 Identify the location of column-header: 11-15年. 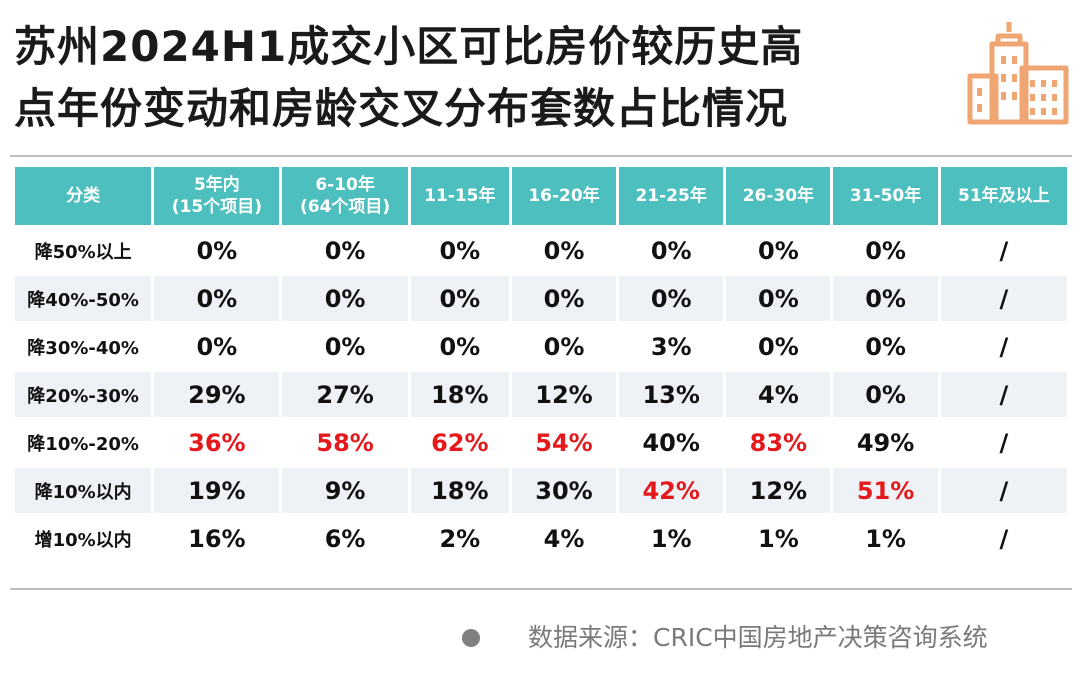
(459, 196).